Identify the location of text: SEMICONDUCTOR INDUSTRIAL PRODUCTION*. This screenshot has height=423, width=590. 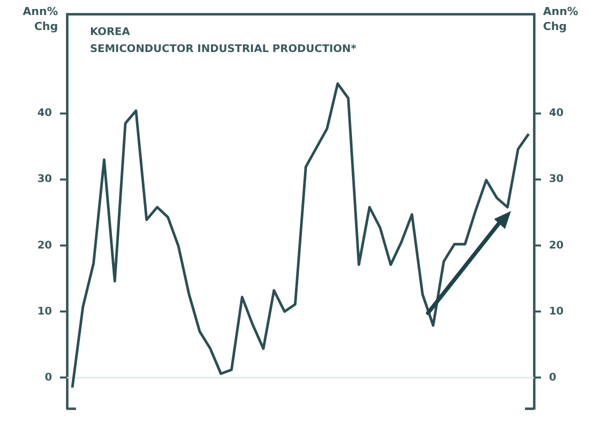
(223, 49).